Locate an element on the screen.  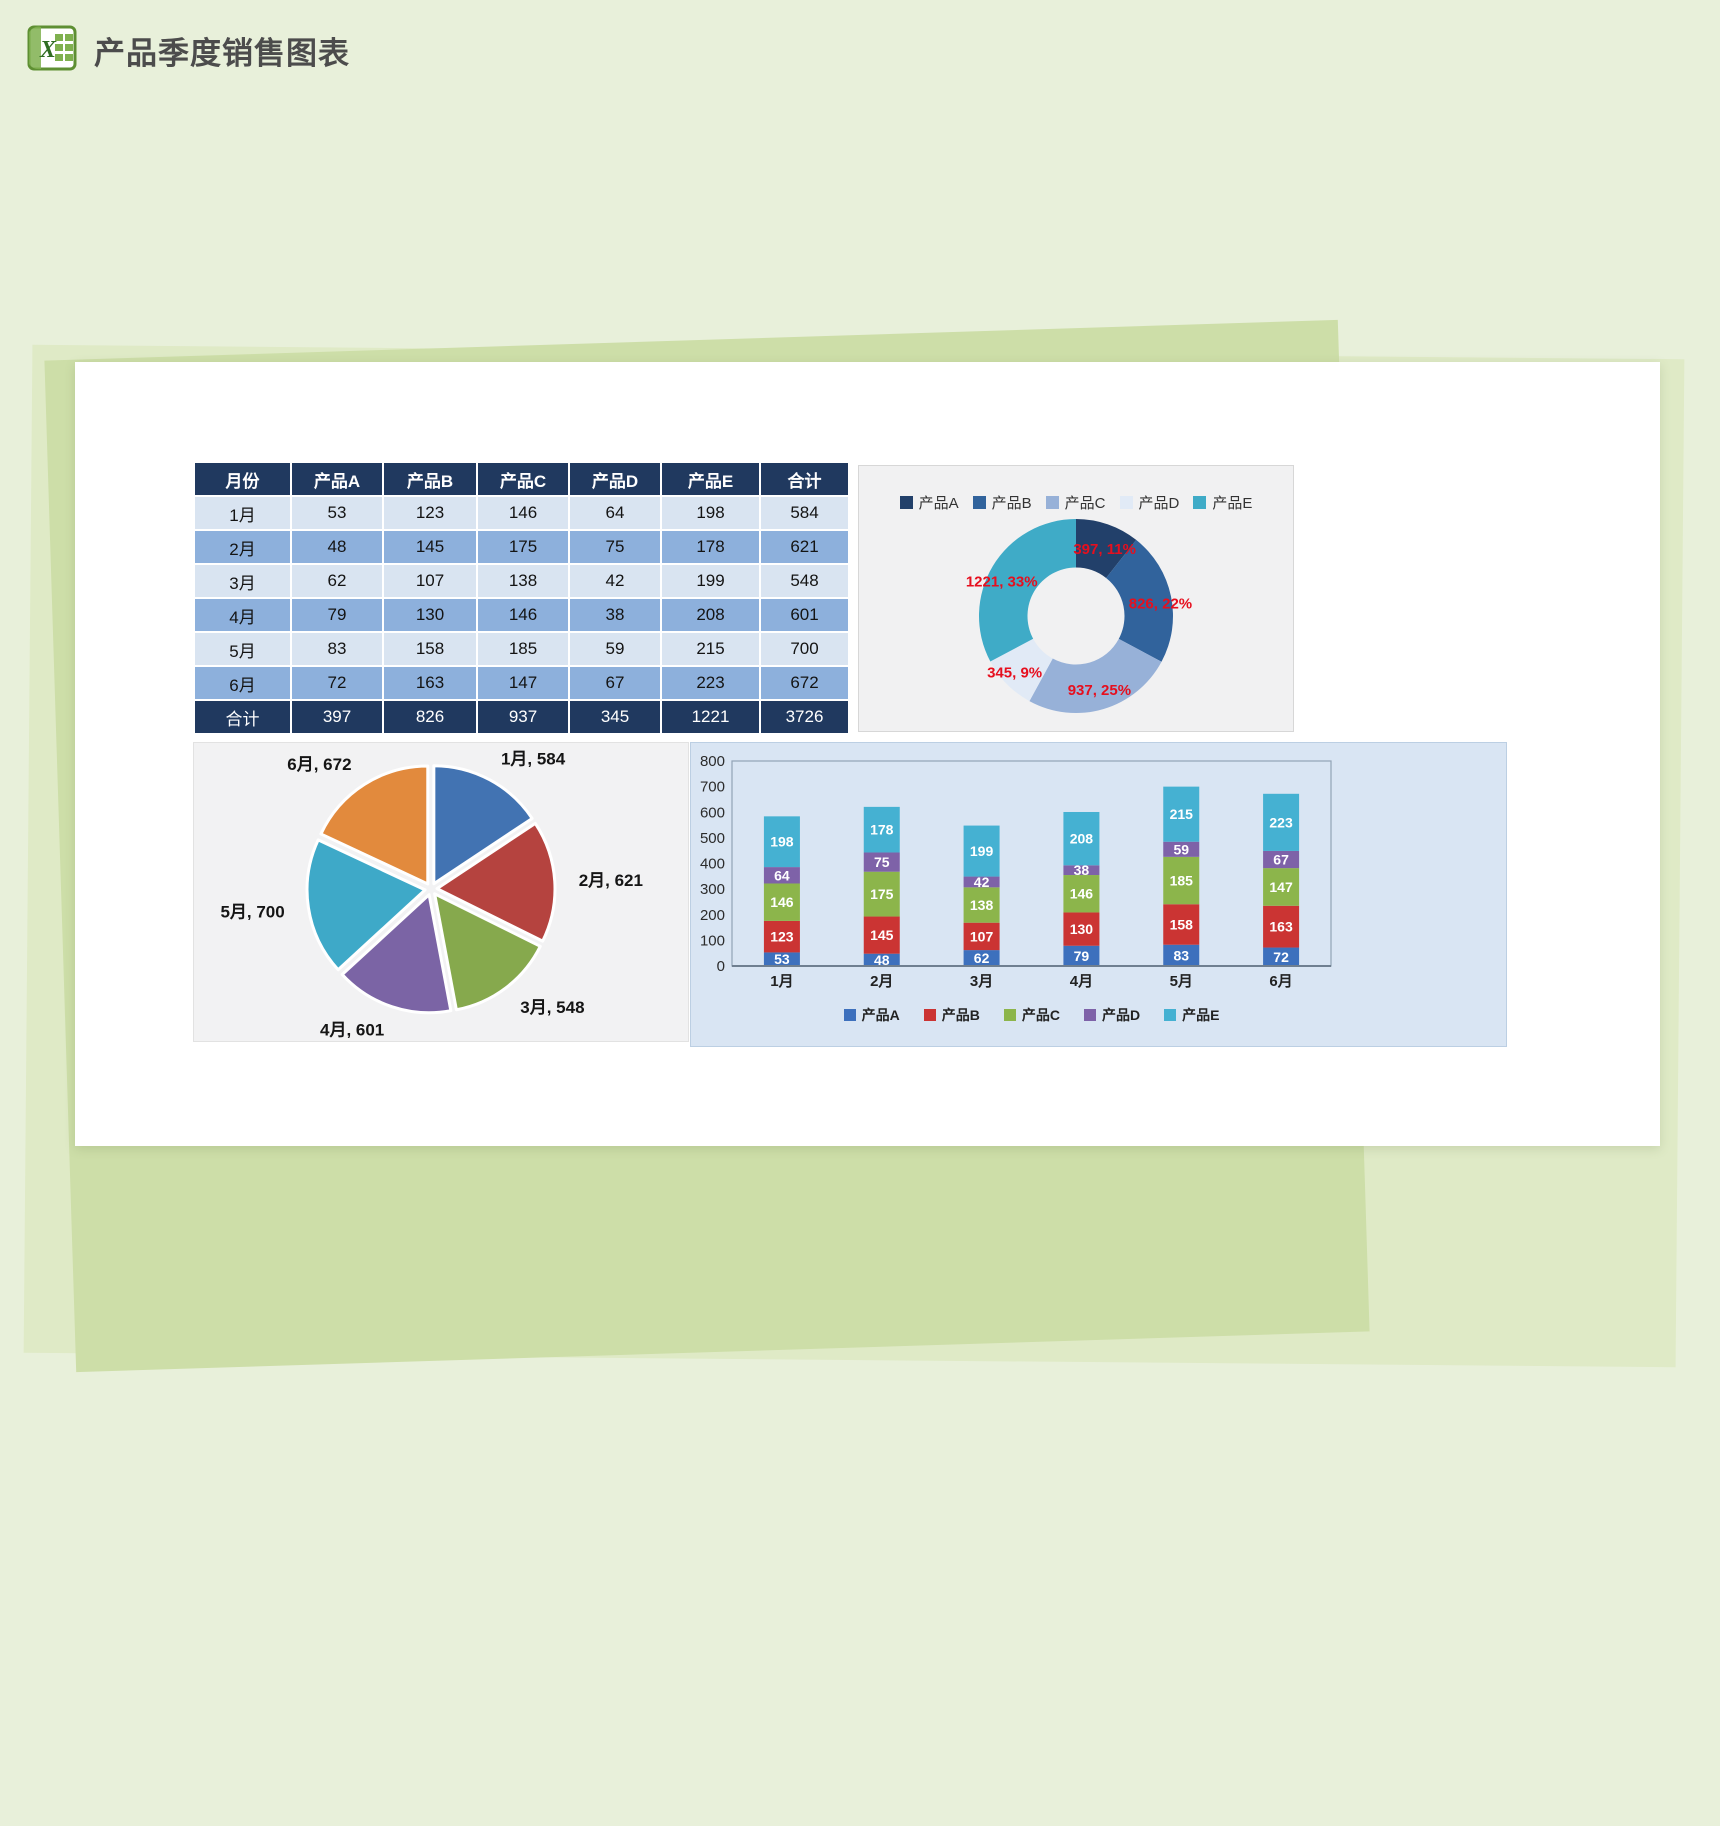
table-cell: 175 is located at coordinates (523, 547).